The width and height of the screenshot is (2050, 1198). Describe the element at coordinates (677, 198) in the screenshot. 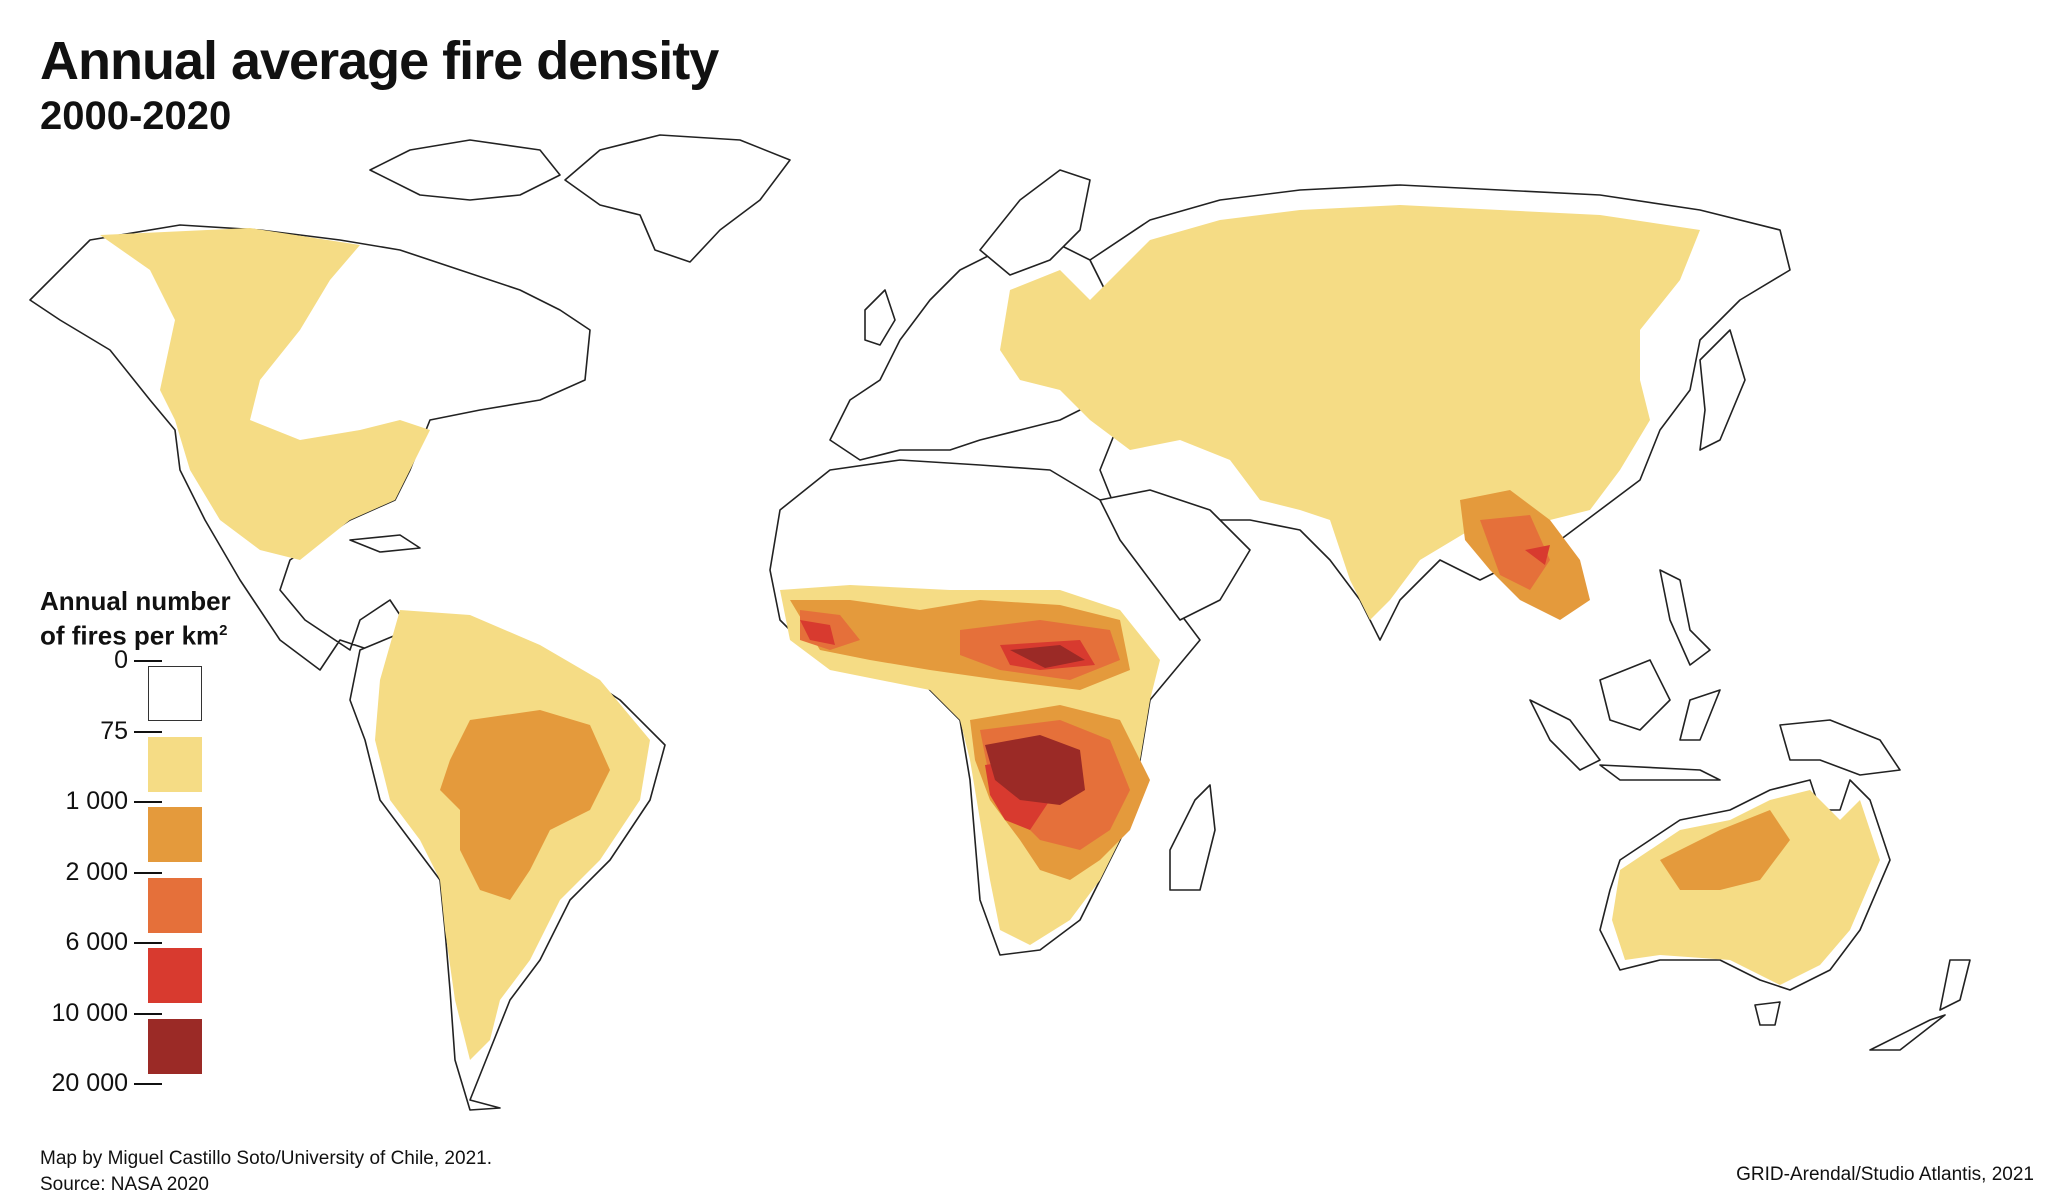

I see `landmass-greenland` at that location.